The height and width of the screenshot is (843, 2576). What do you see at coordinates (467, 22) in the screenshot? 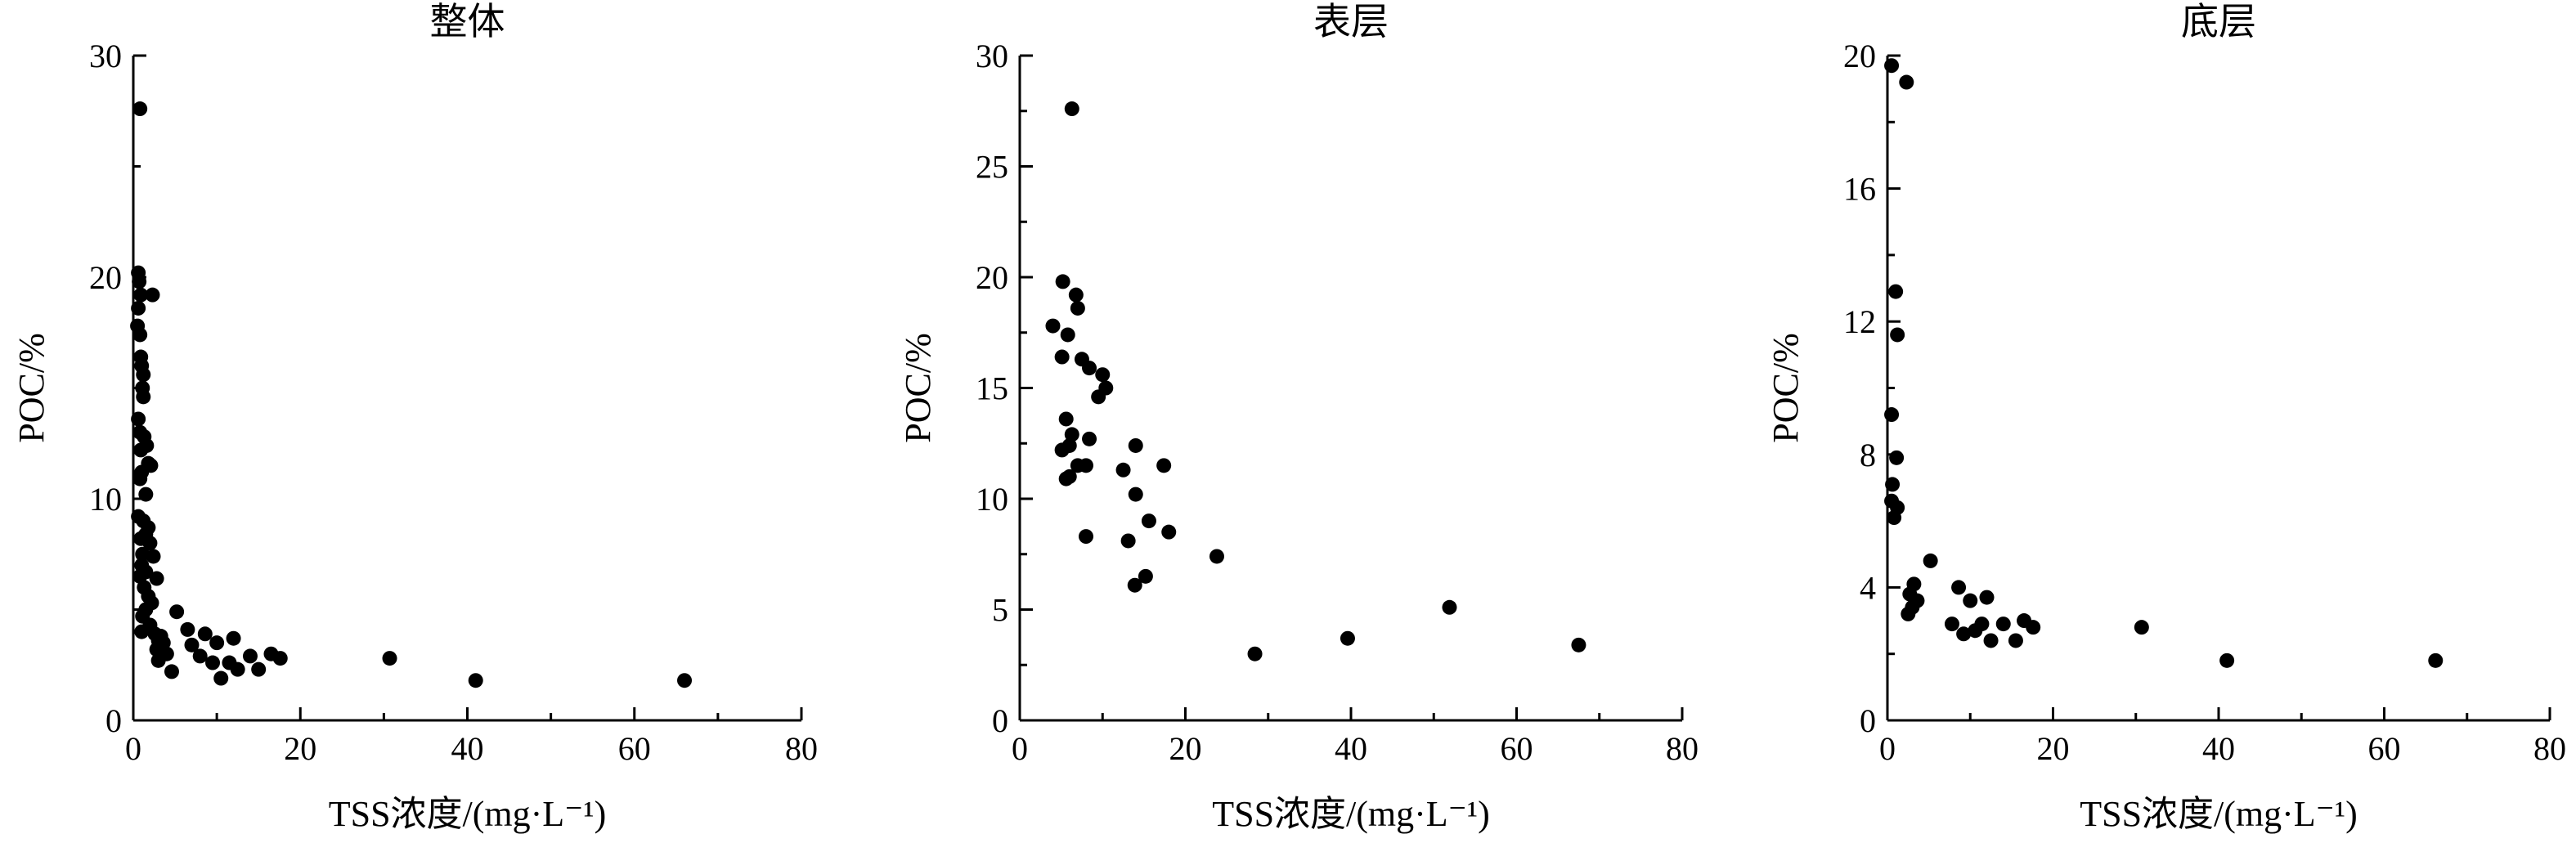
I see `chart-title: 整体` at bounding box center [467, 22].